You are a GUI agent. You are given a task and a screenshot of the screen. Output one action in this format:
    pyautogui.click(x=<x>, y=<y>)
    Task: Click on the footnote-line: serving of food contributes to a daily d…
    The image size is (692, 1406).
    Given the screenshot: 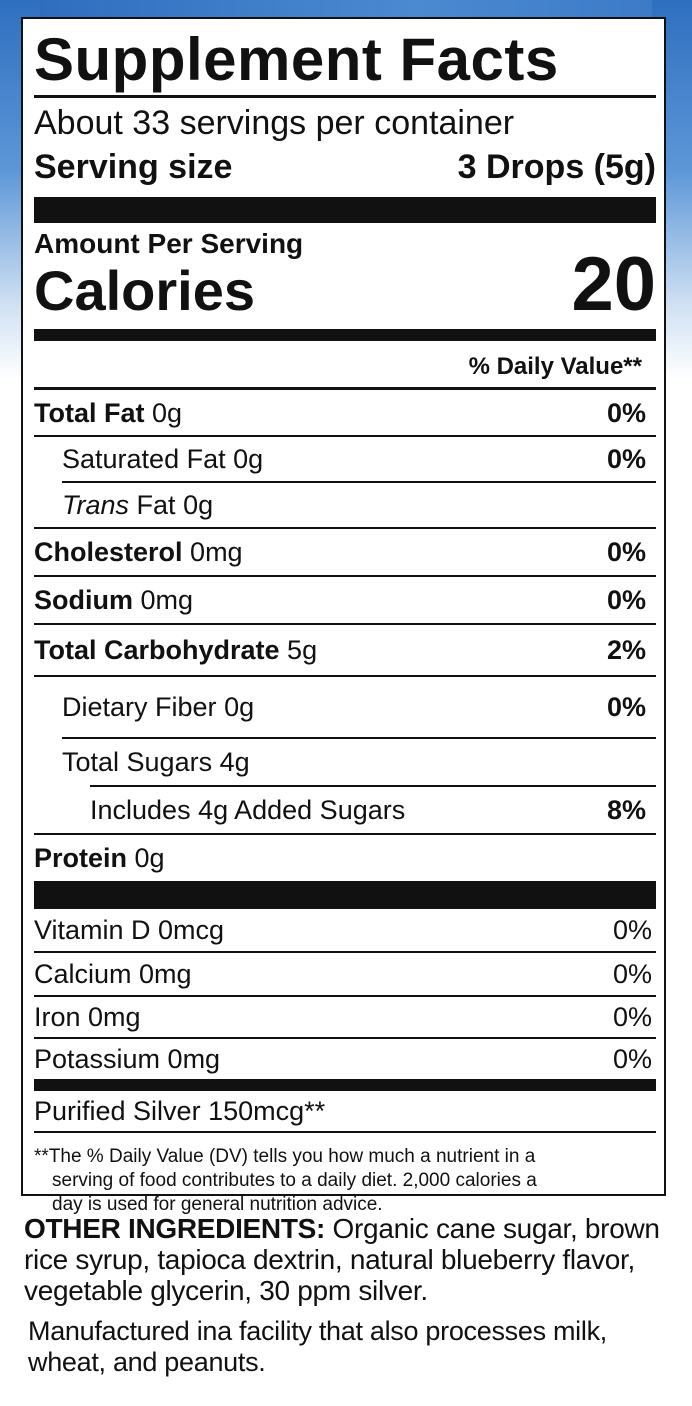 What is the action you would take?
    pyautogui.click(x=294, y=1180)
    